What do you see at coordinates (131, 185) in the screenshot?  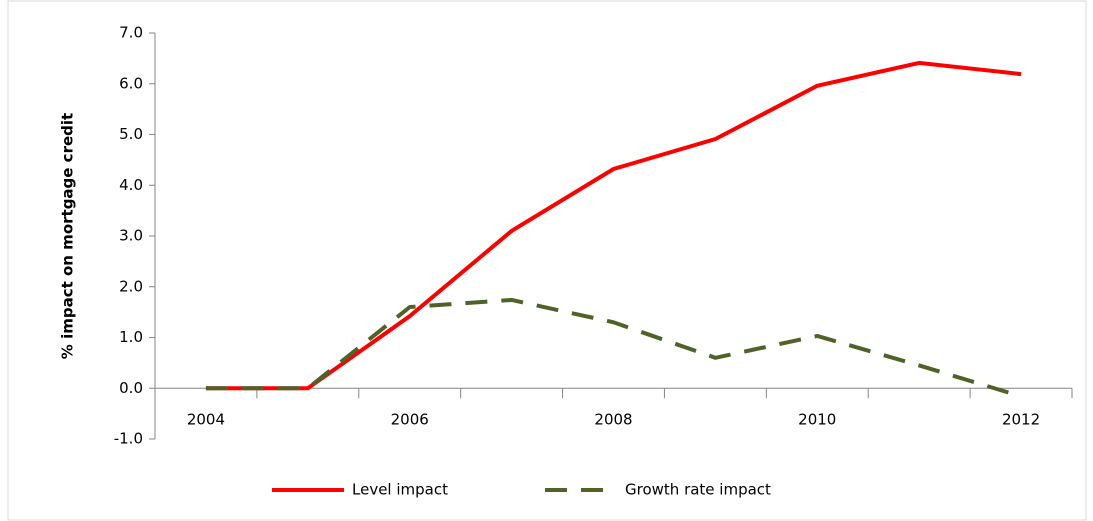 I see `y-tick-label: 4.0` at bounding box center [131, 185].